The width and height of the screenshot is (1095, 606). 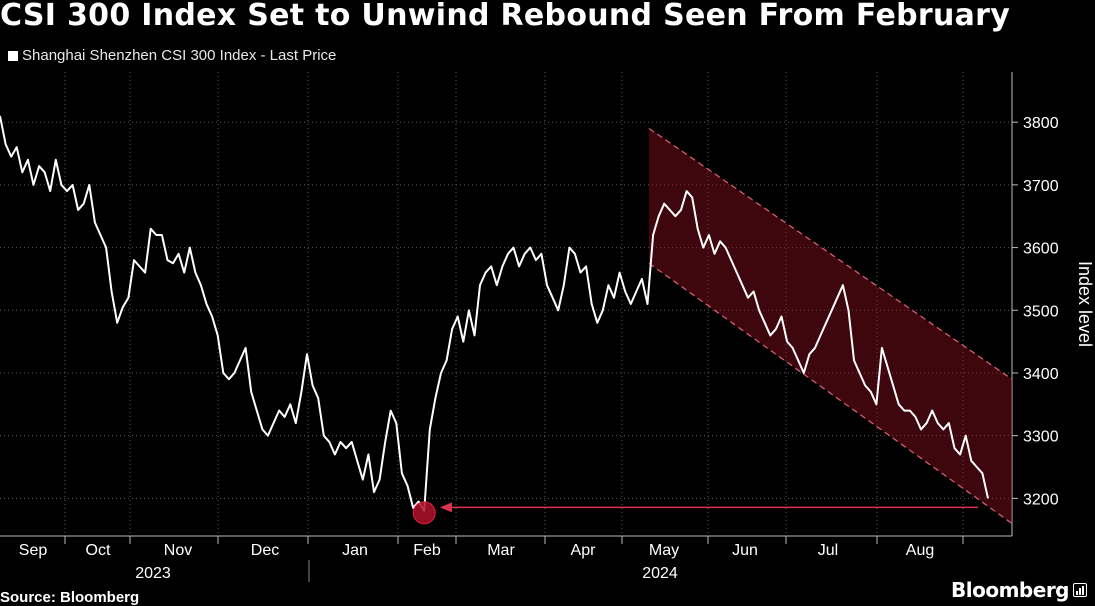 I want to click on channel-lower-line, so click(x=830, y=393).